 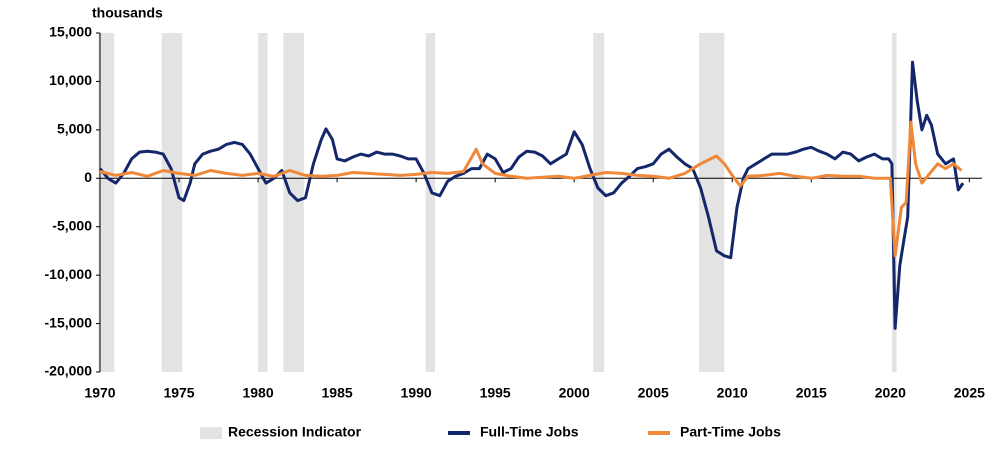 What do you see at coordinates (653, 393) in the screenshot?
I see `x-tick-label: 2005` at bounding box center [653, 393].